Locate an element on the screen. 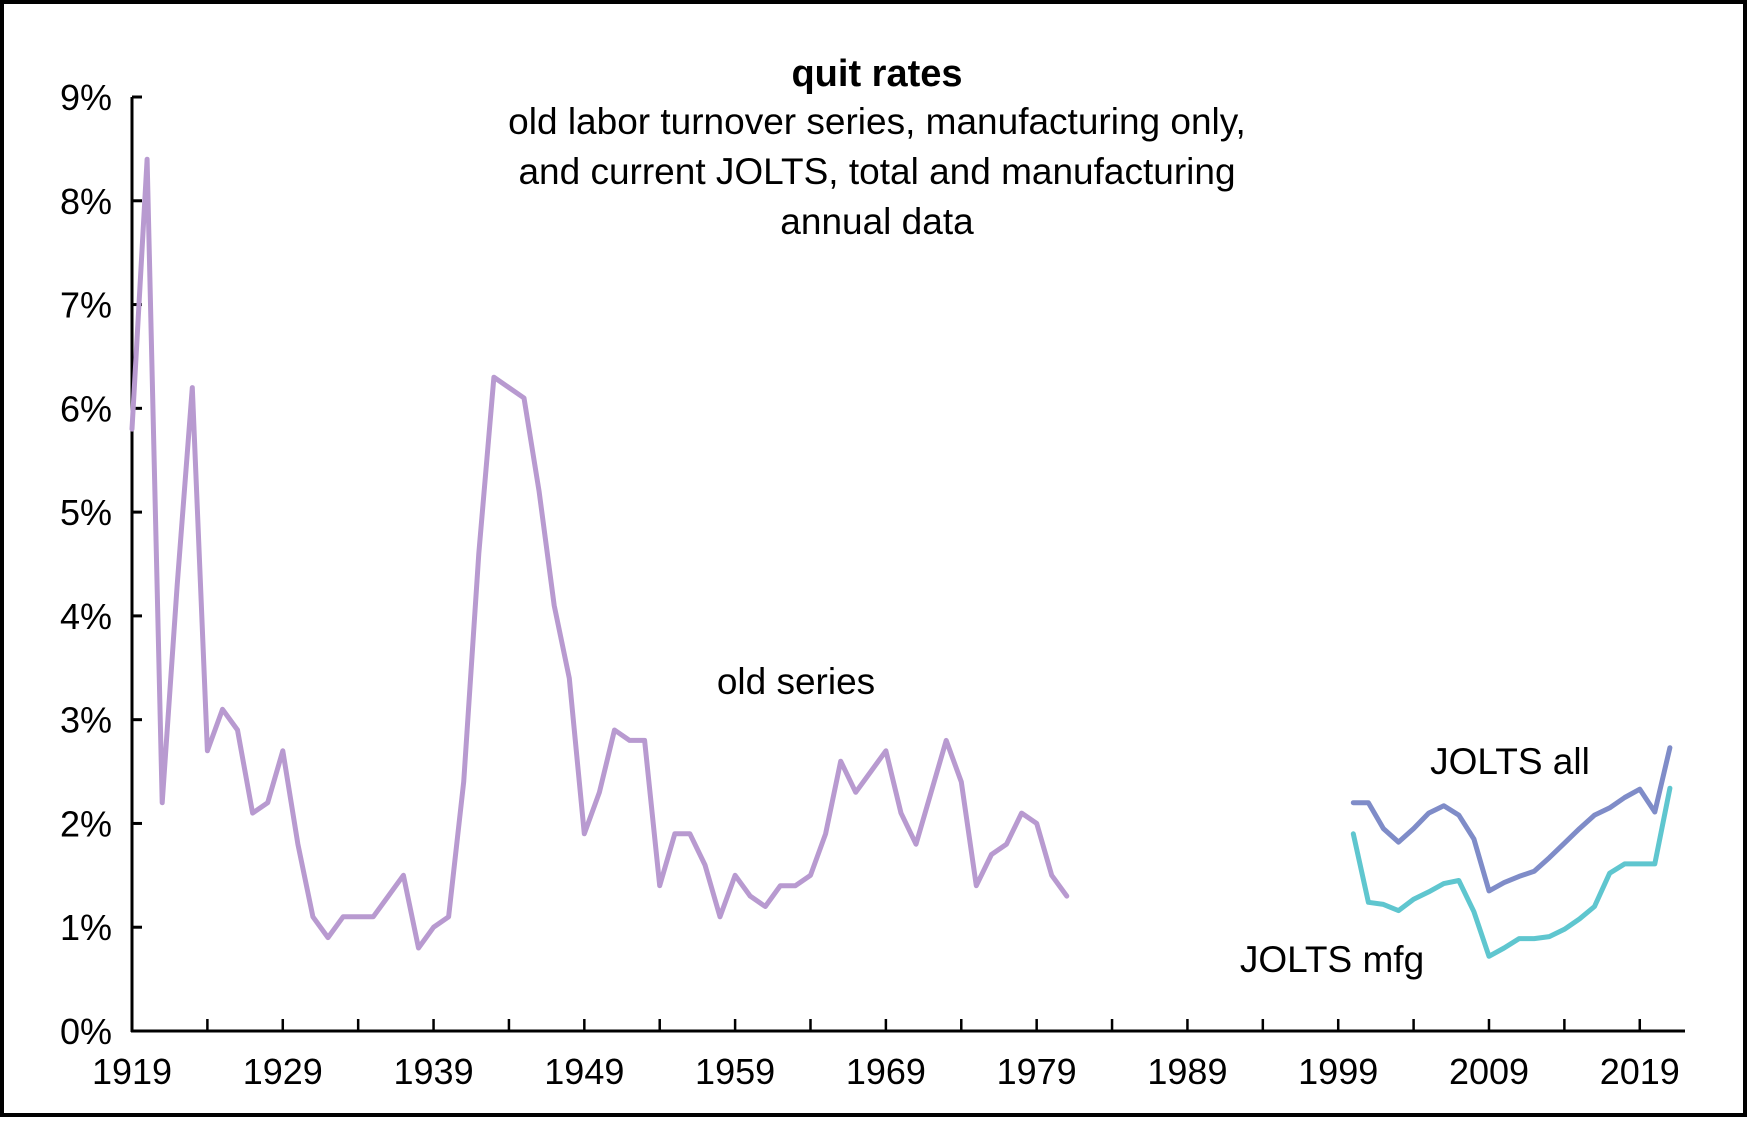 This screenshot has width=1747, height=1121. x-tick-label: 1959 is located at coordinates (735, 1071).